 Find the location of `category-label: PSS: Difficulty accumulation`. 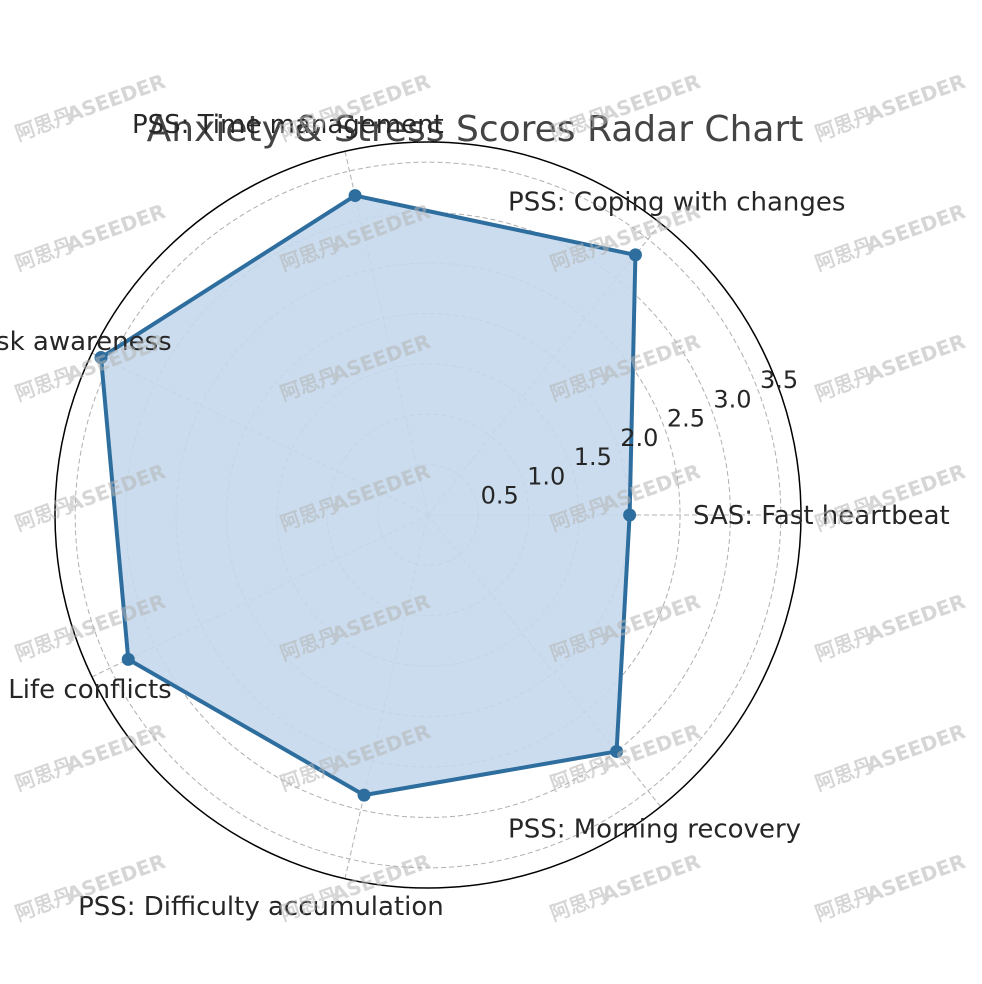

category-label: PSS: Difficulty accumulation is located at coordinates (261, 907).